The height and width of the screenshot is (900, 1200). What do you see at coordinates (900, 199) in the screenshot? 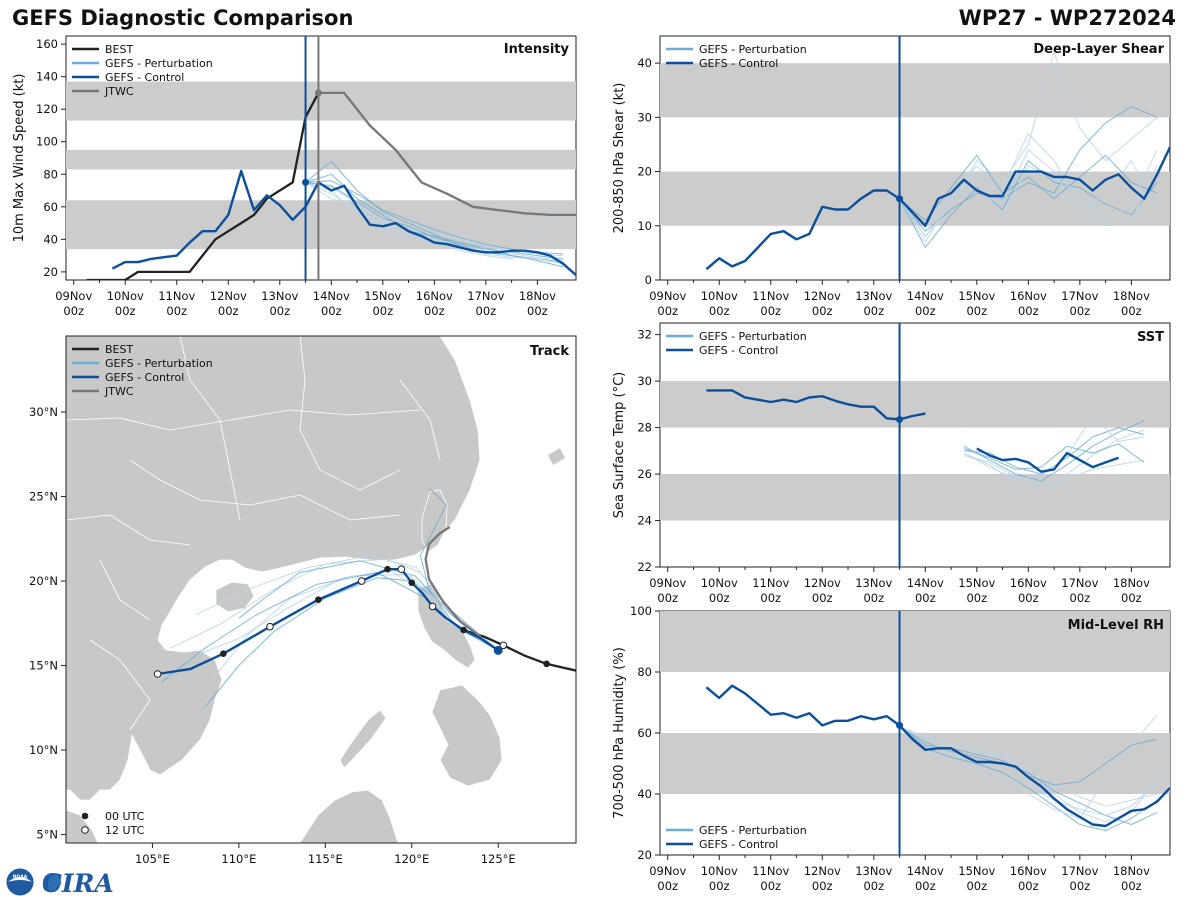
I see `shear-control-initial-point` at bounding box center [900, 199].